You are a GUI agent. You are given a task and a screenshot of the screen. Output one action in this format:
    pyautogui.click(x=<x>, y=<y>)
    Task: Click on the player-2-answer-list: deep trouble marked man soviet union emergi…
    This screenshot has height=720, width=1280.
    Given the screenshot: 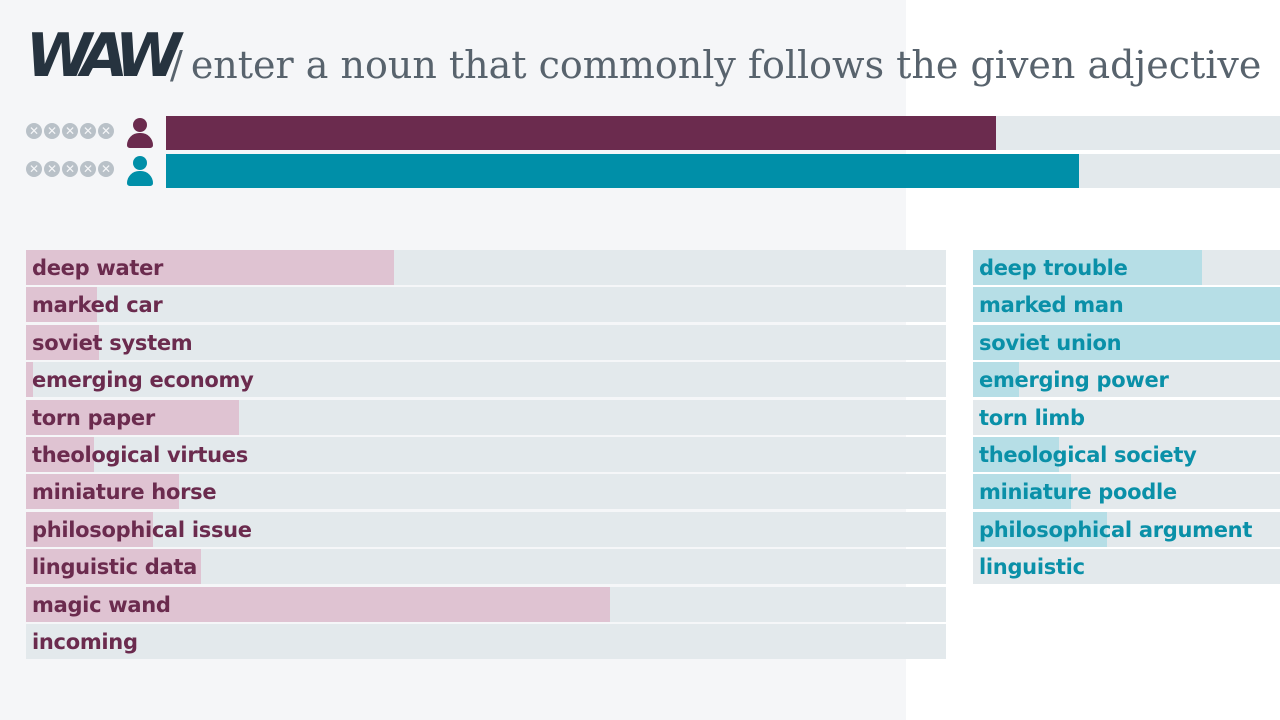 What is the action you would take?
    pyautogui.click(x=1126, y=418)
    